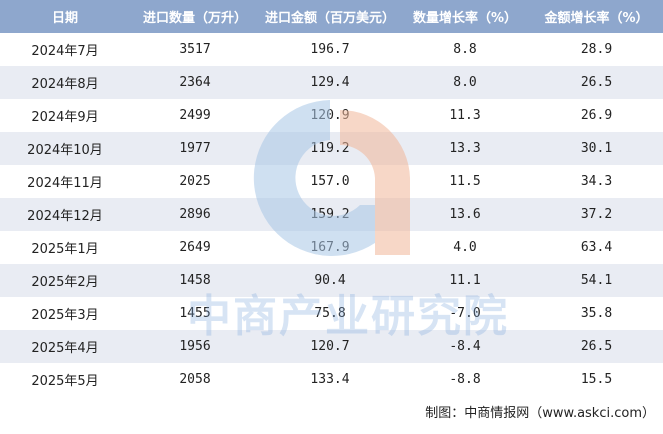 The height and width of the screenshot is (434, 663). Describe the element at coordinates (65, 16) in the screenshot. I see `header-date: 日期` at that location.